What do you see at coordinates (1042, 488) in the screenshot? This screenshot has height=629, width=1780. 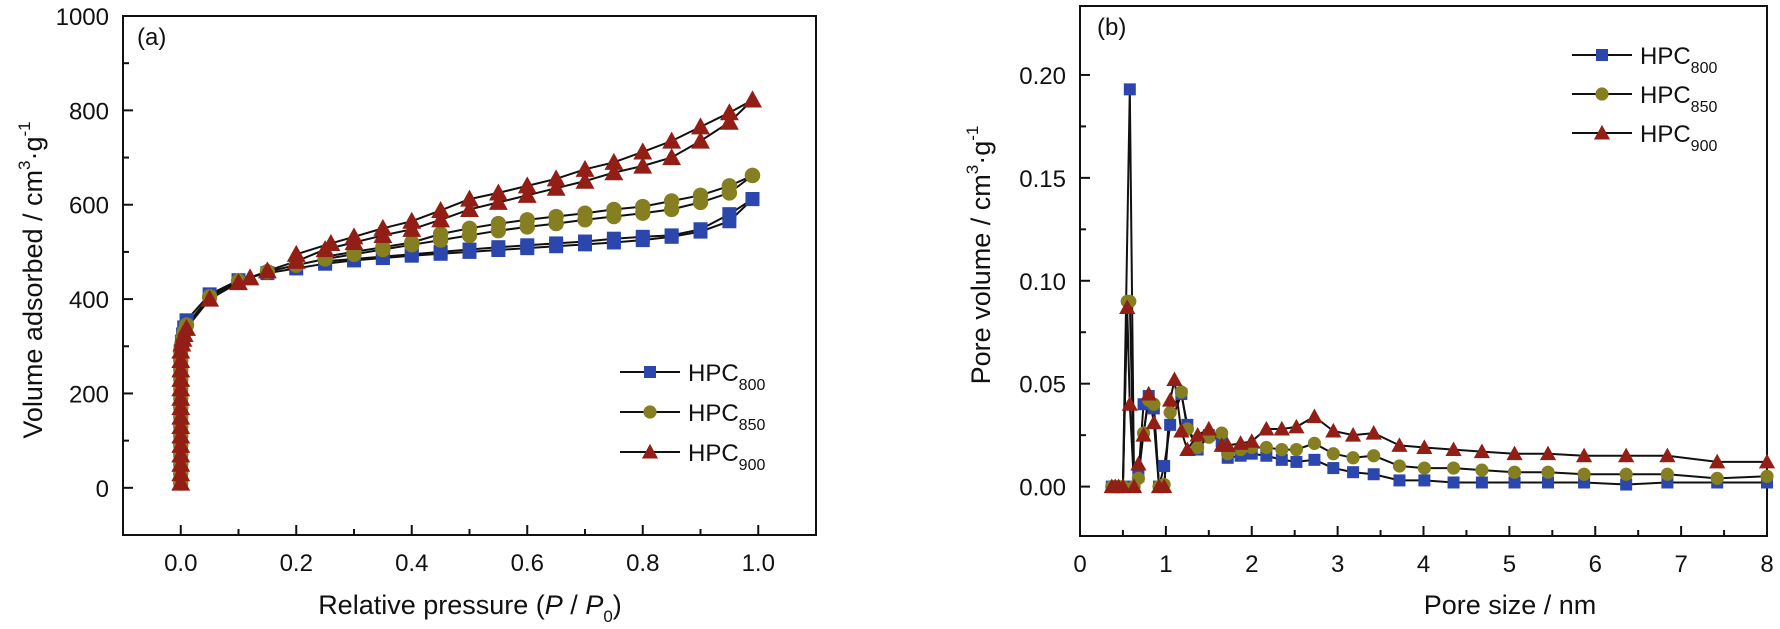 I see `y-tick-label: 0.00` at bounding box center [1042, 488].